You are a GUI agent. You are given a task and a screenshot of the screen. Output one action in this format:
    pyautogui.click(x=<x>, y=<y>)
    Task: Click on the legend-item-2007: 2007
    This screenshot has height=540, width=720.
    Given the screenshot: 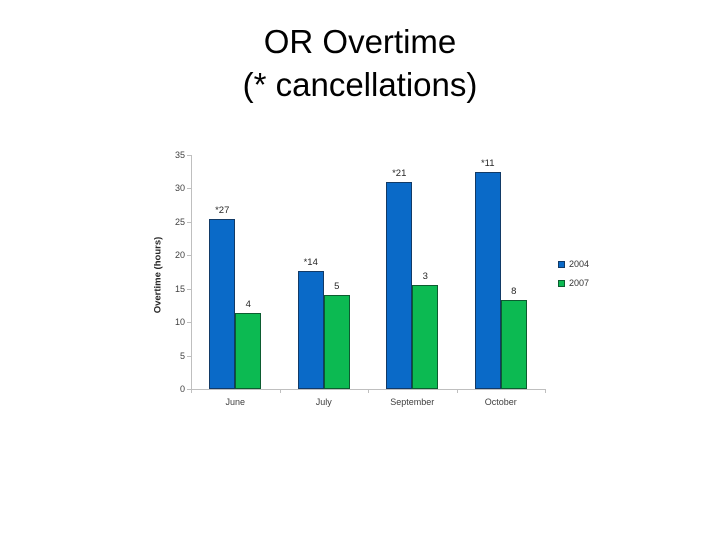 What is the action you would take?
    pyautogui.click(x=573, y=283)
    